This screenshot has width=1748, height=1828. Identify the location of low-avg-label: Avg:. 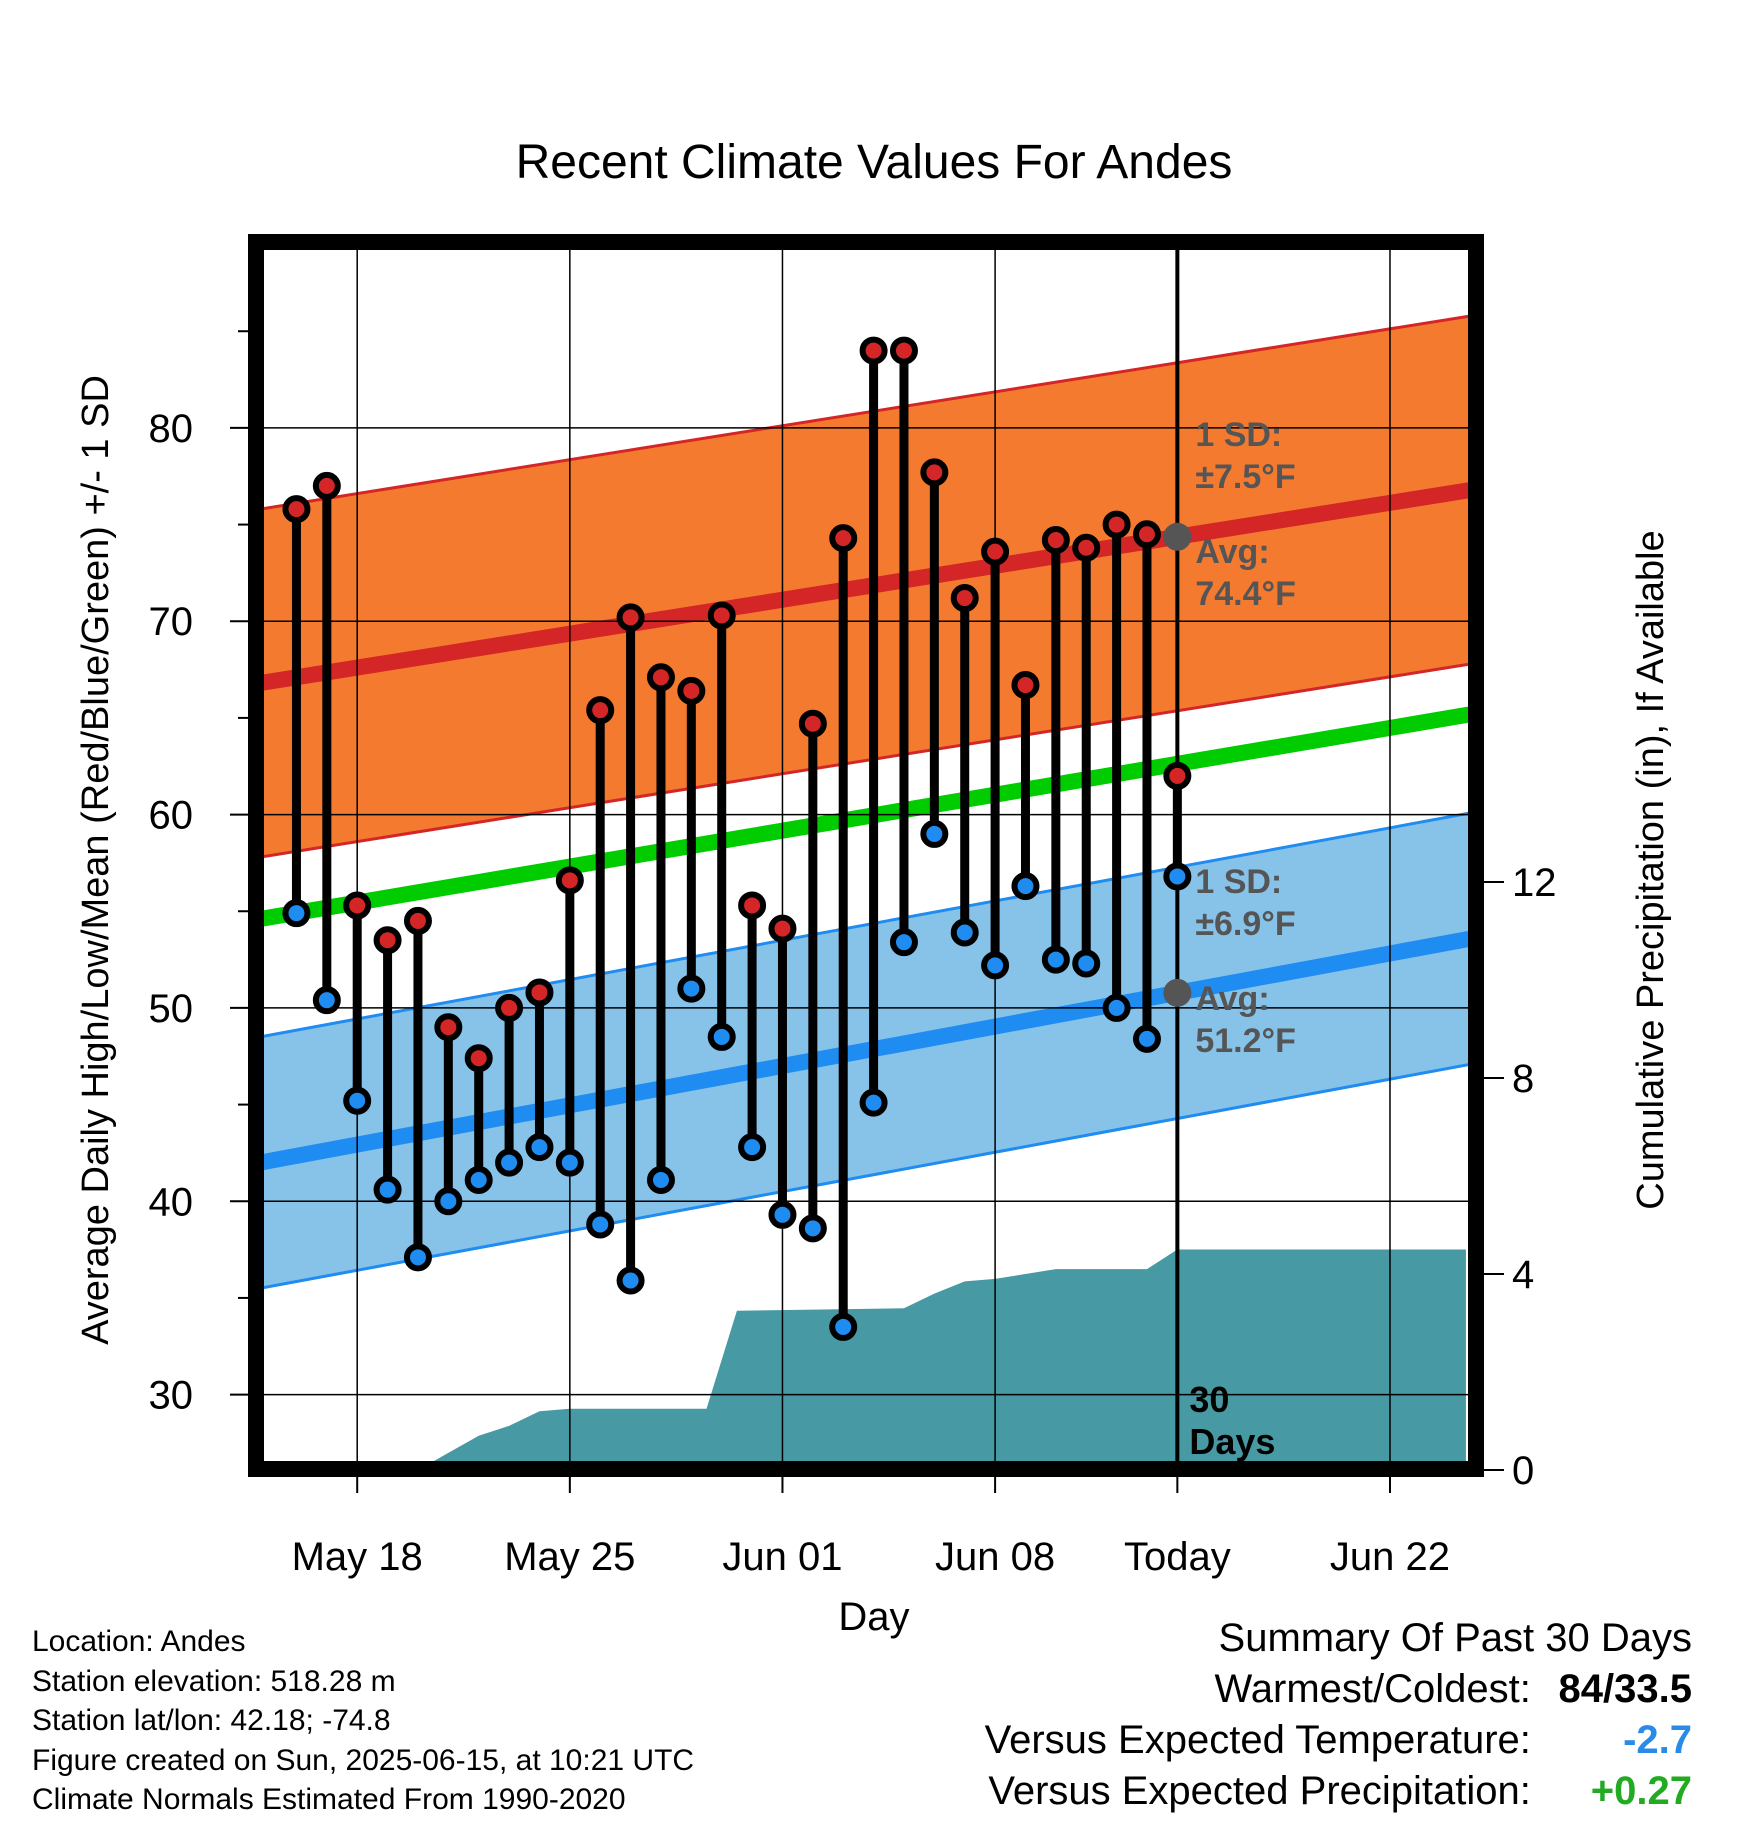
(1232, 999).